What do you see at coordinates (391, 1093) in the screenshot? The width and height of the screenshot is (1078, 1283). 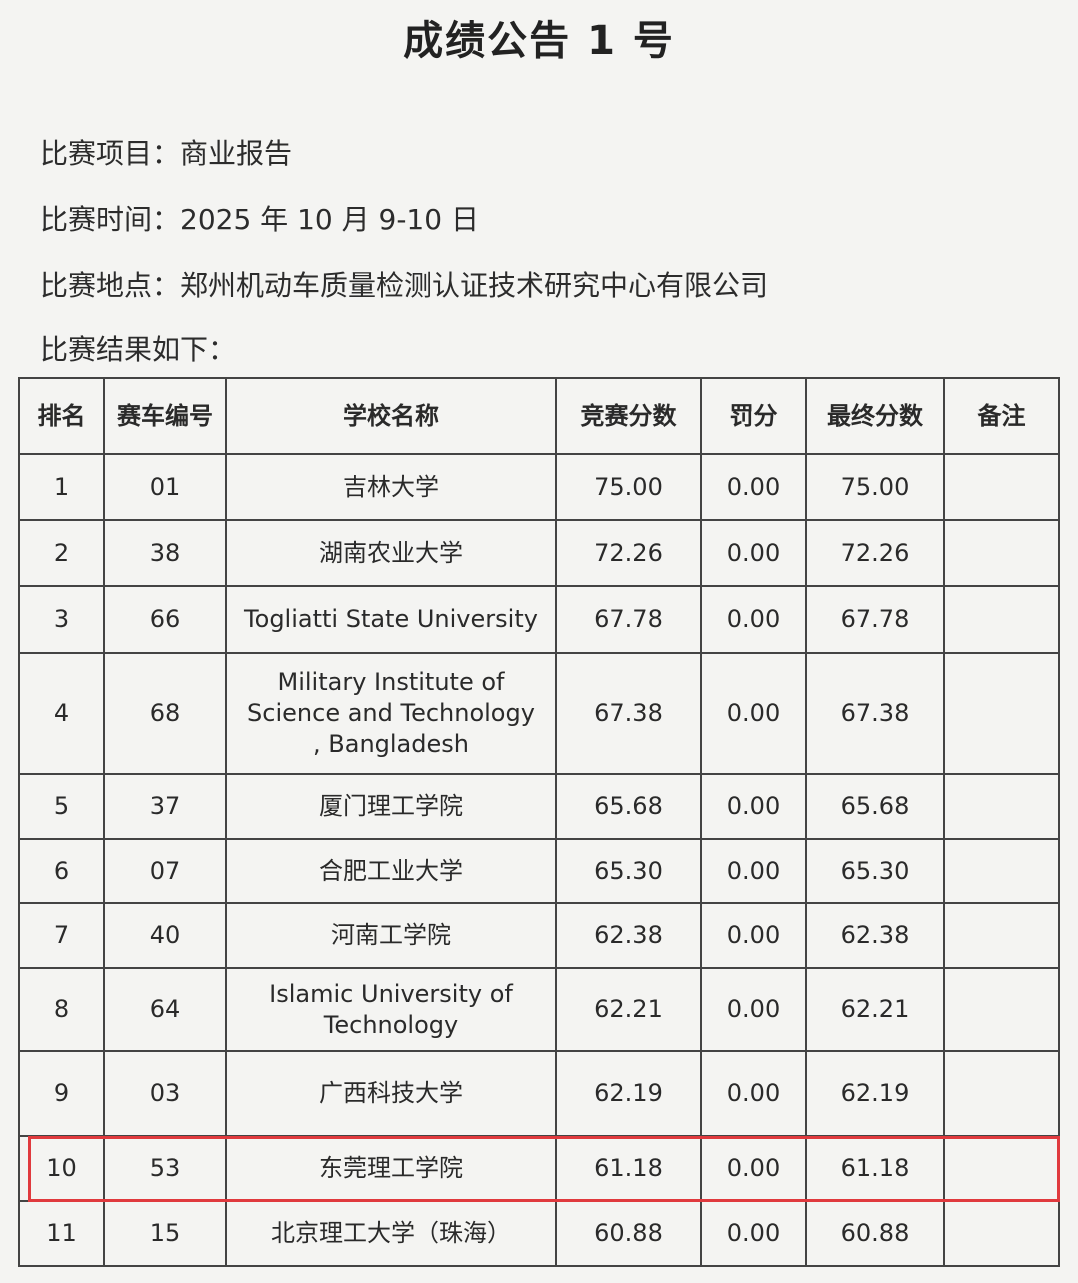 I see `cell-school-name: 广西科技大学` at bounding box center [391, 1093].